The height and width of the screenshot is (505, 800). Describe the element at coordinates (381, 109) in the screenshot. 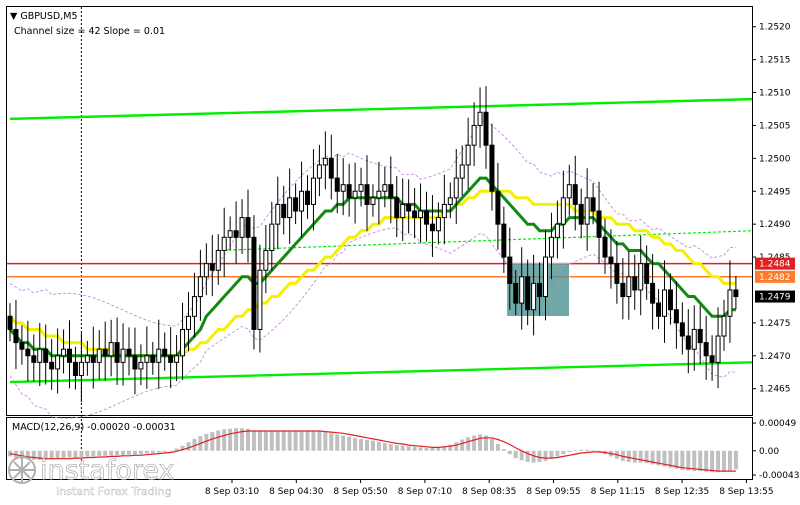

I see `channel-upper-line` at that location.